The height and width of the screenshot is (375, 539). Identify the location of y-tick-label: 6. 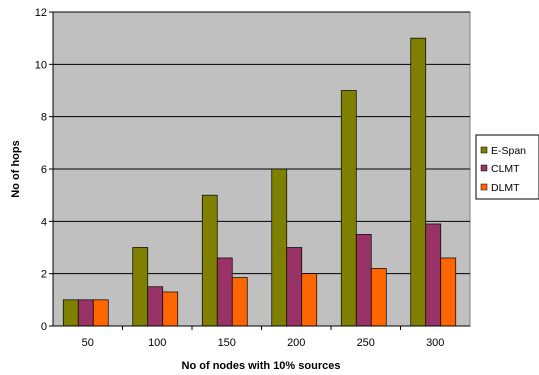
(44, 170).